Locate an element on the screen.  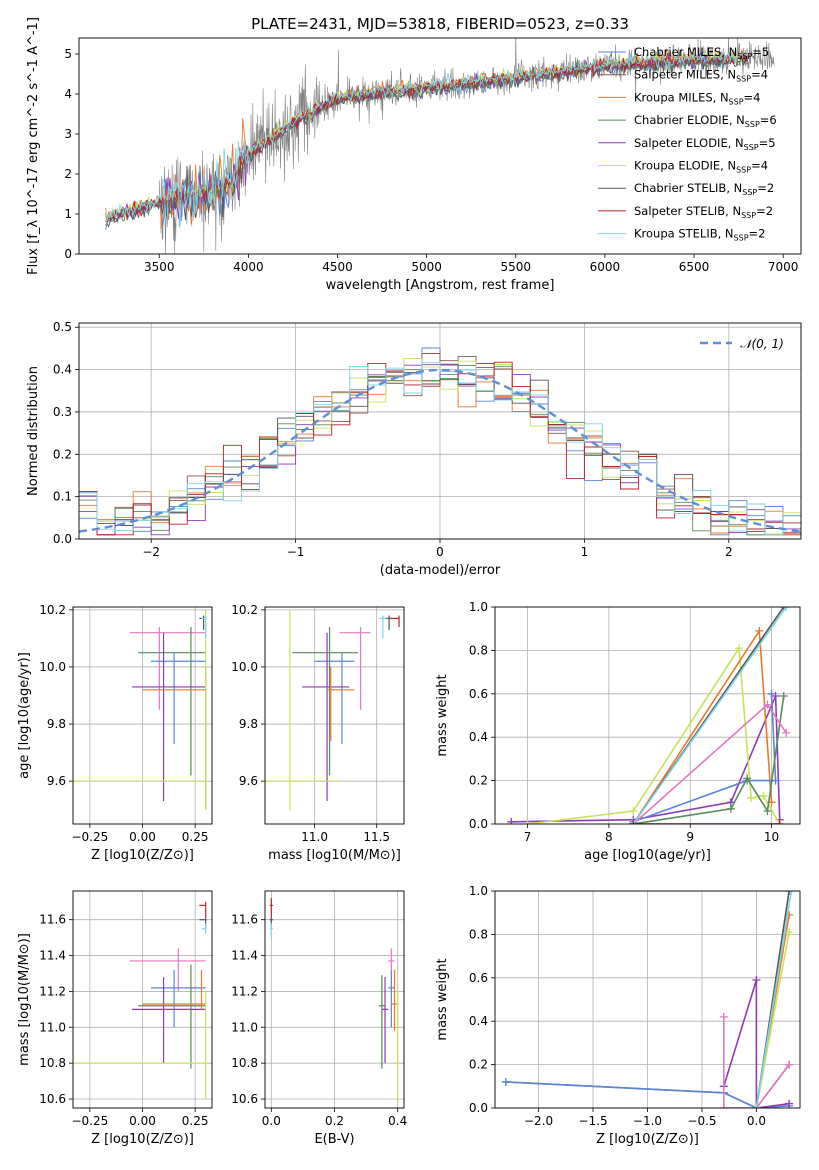
x-axis-label: mass [log10(M/M⊙)] is located at coordinates (334, 855).